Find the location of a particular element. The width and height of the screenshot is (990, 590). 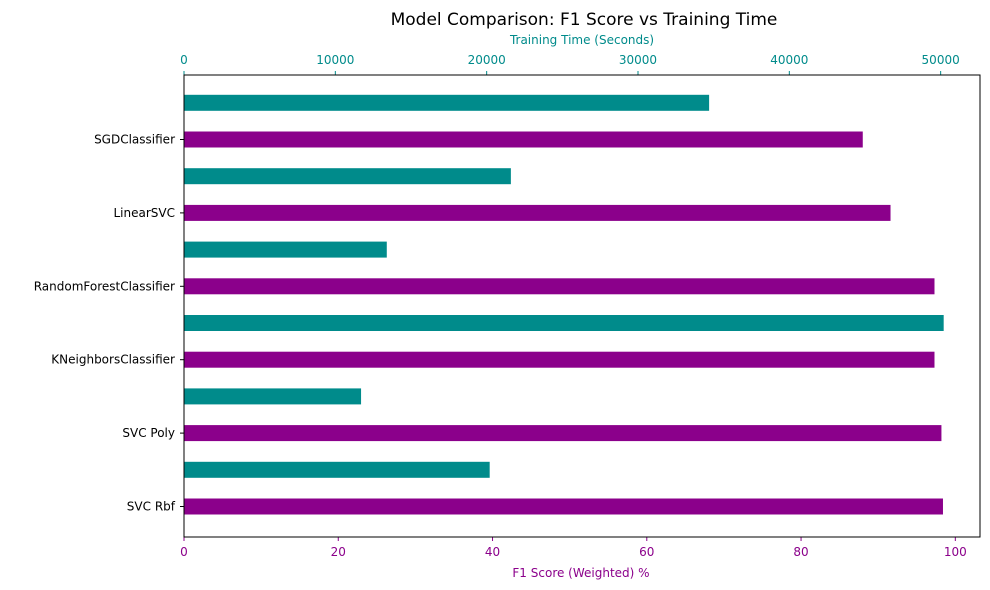

top-tick-label: 0 is located at coordinates (184, 60).